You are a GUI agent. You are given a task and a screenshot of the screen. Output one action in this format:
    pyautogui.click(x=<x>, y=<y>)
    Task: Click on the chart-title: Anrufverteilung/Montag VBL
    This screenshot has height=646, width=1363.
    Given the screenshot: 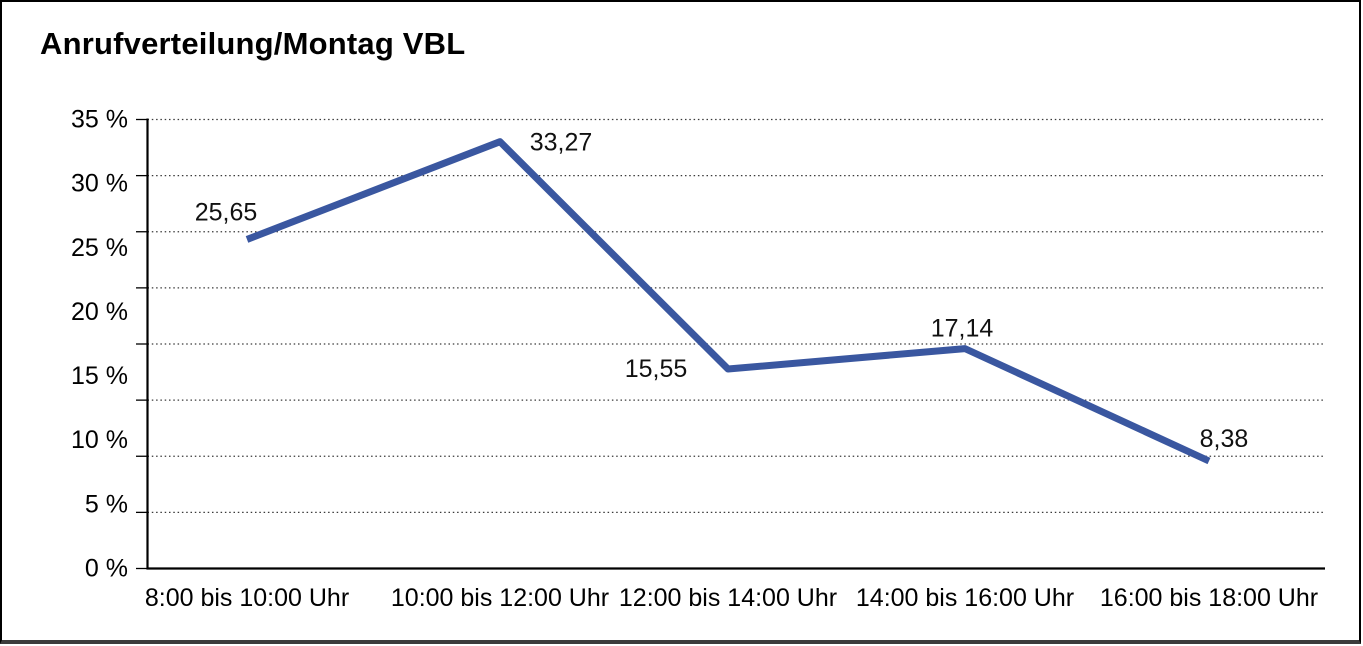 What is the action you would take?
    pyautogui.click(x=253, y=43)
    